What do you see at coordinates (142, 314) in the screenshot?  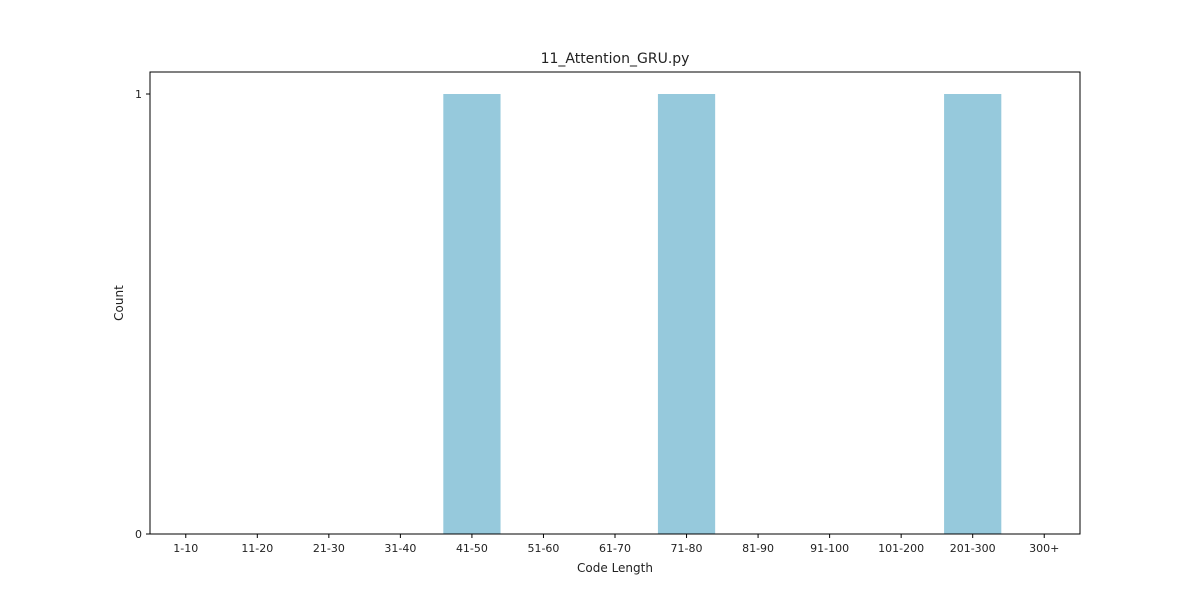 I see `y-axis-ticks: 01` at bounding box center [142, 314].